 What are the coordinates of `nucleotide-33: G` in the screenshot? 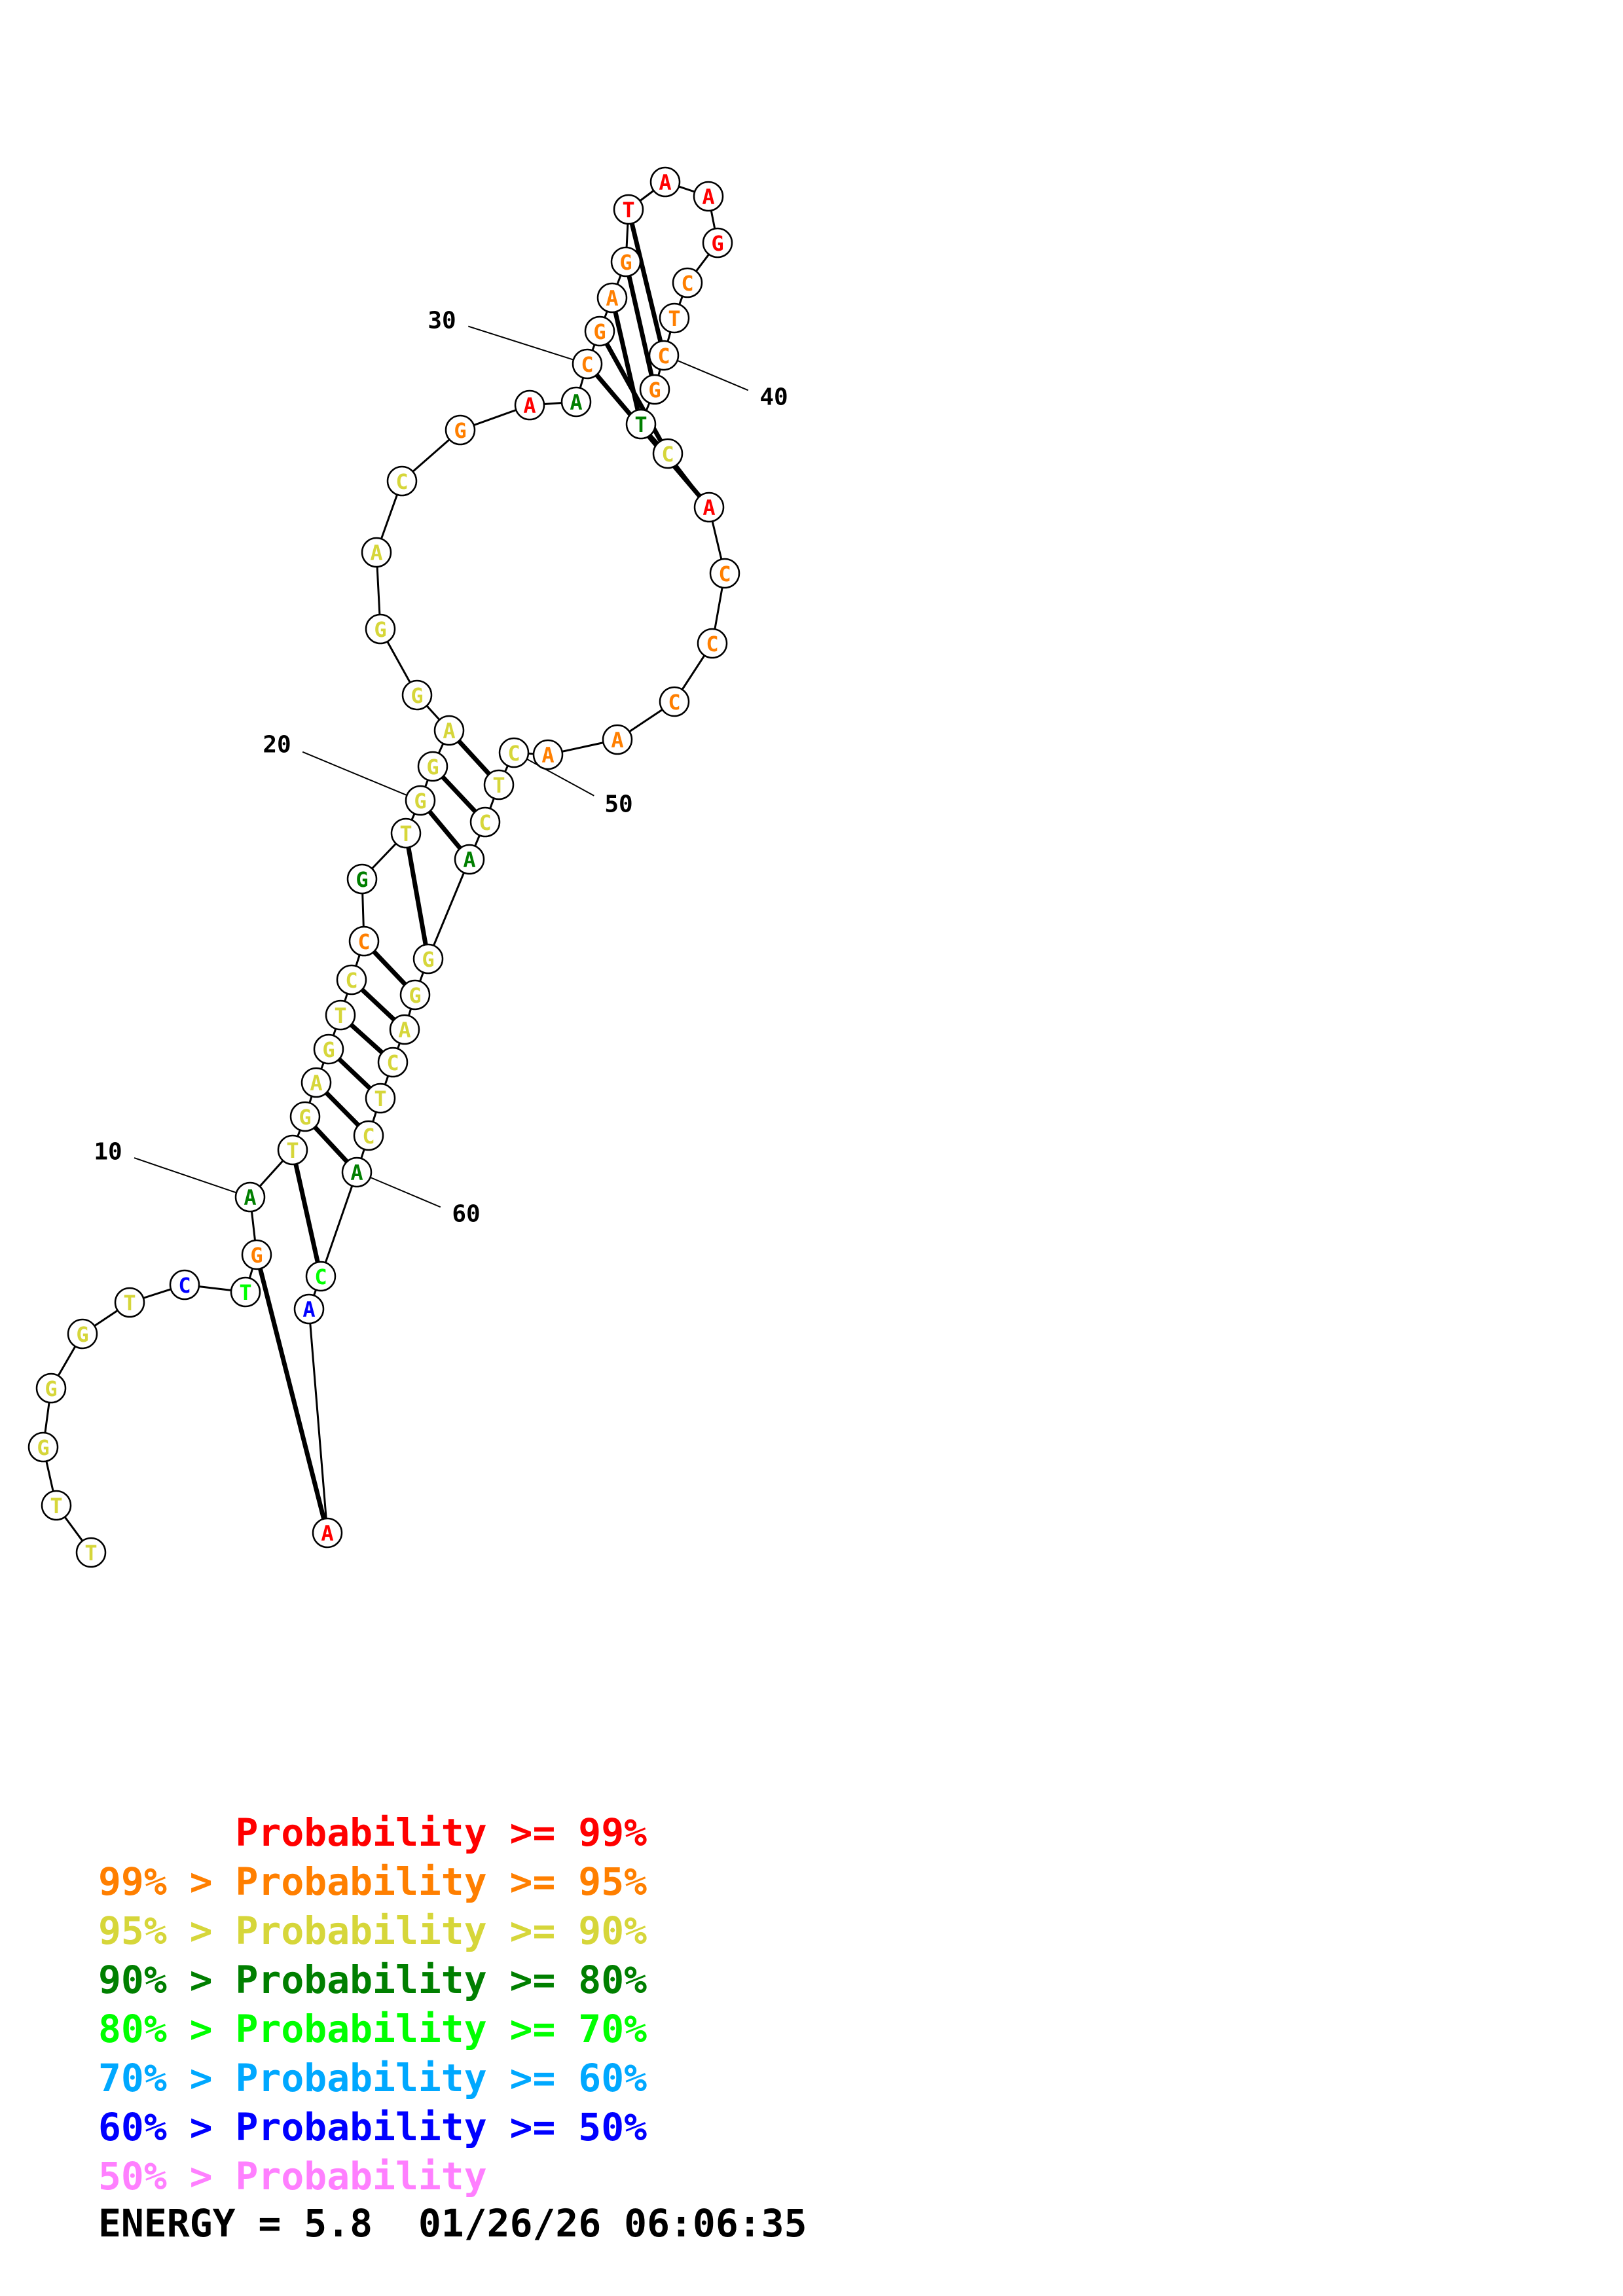 It's located at (626, 262).